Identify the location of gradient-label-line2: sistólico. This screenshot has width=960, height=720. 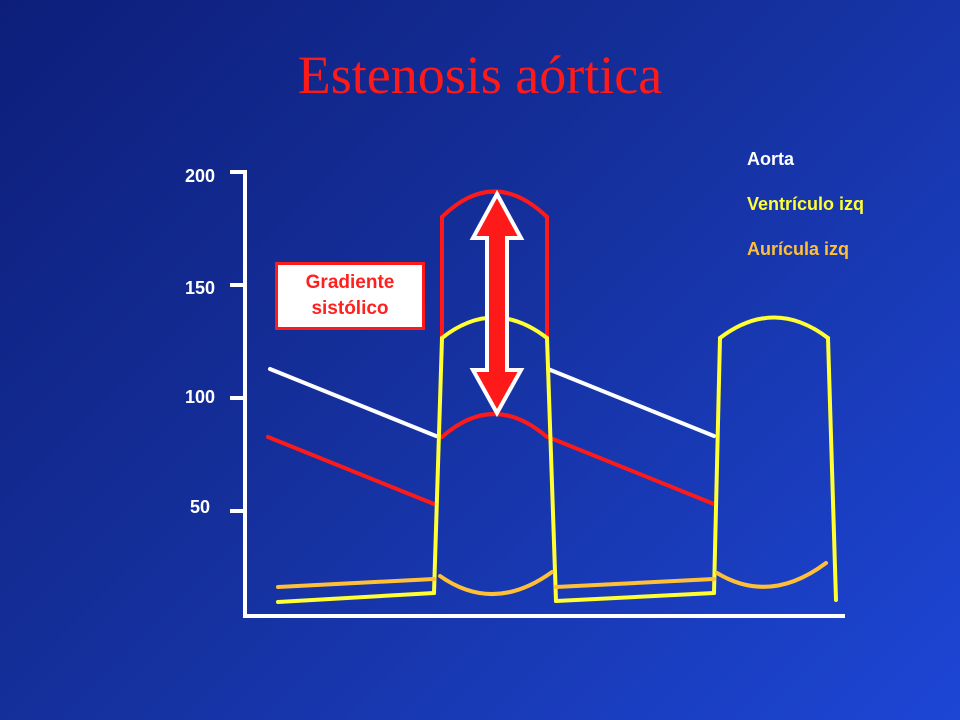
(350, 308).